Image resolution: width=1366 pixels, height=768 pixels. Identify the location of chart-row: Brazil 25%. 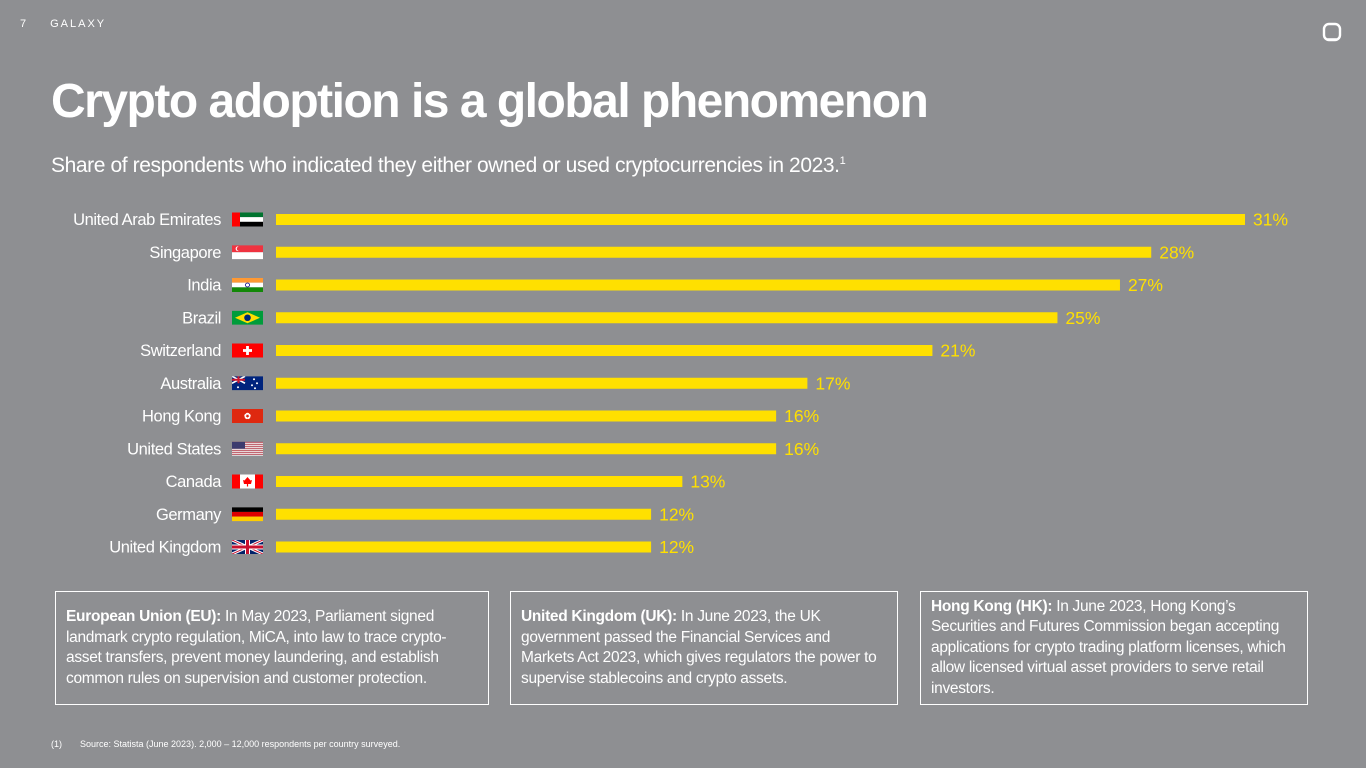
(641, 318).